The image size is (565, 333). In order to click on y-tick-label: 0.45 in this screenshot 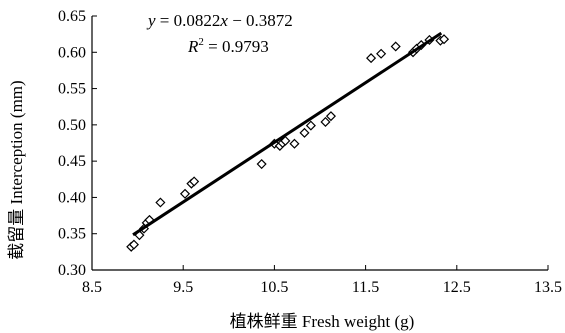, I will do `click(72, 161)`.